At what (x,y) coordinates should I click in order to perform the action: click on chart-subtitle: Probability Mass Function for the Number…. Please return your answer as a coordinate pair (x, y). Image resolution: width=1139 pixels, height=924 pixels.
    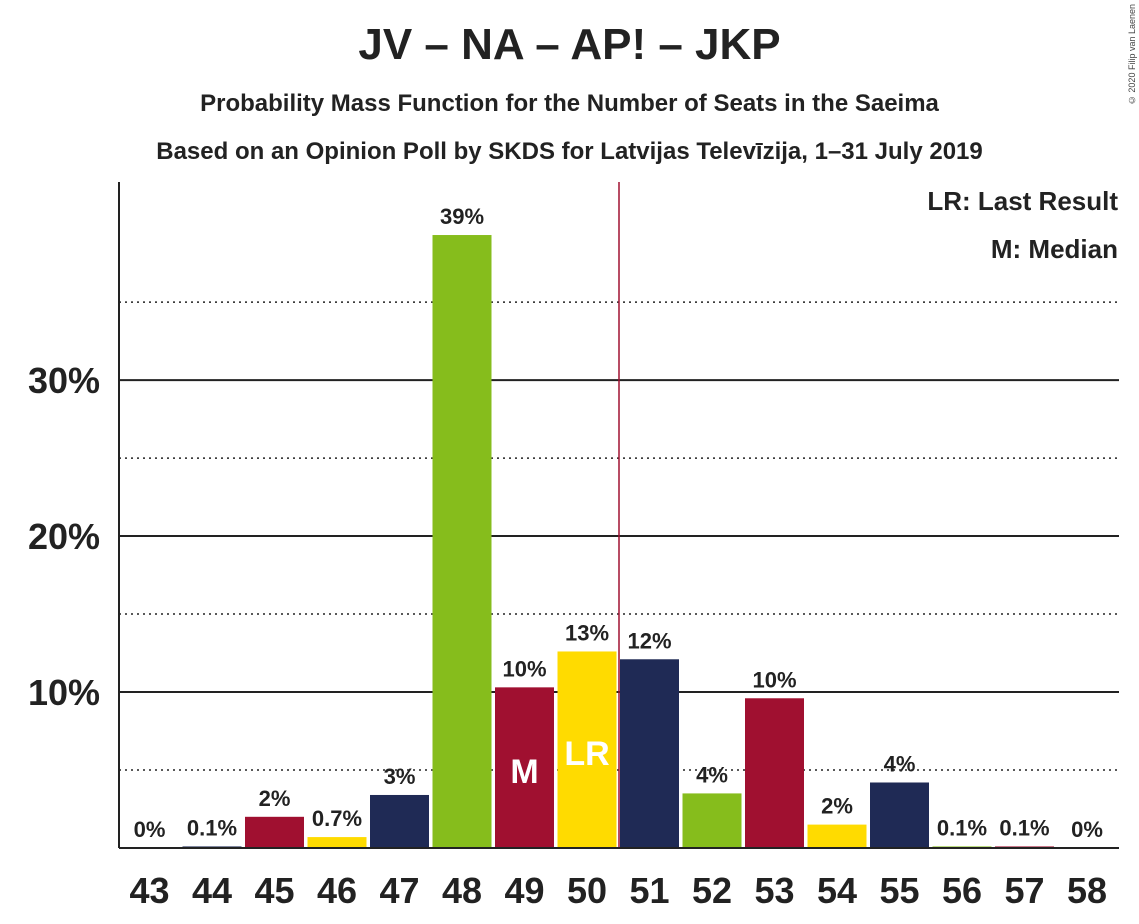
    Looking at the image, I should click on (569, 103).